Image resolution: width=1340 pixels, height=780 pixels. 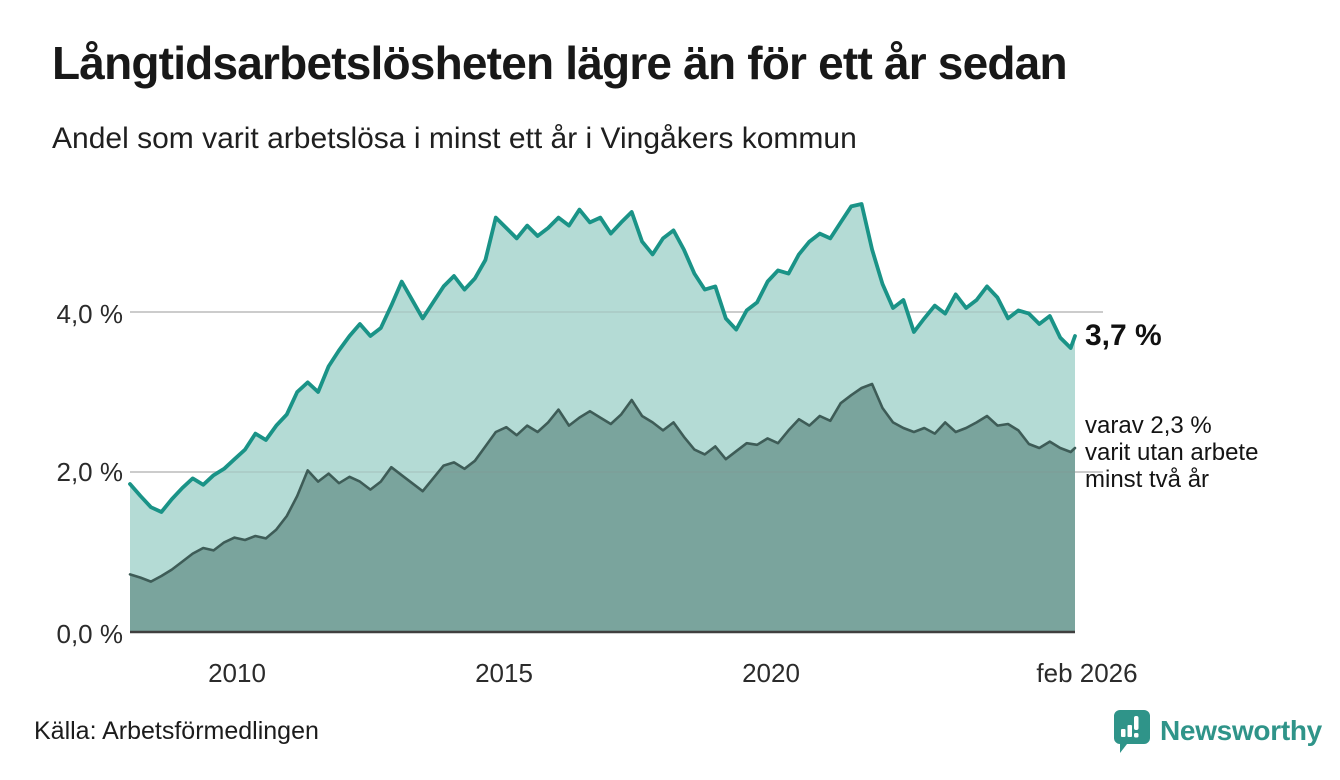 I want to click on exclamation-stem, so click(x=1136, y=723).